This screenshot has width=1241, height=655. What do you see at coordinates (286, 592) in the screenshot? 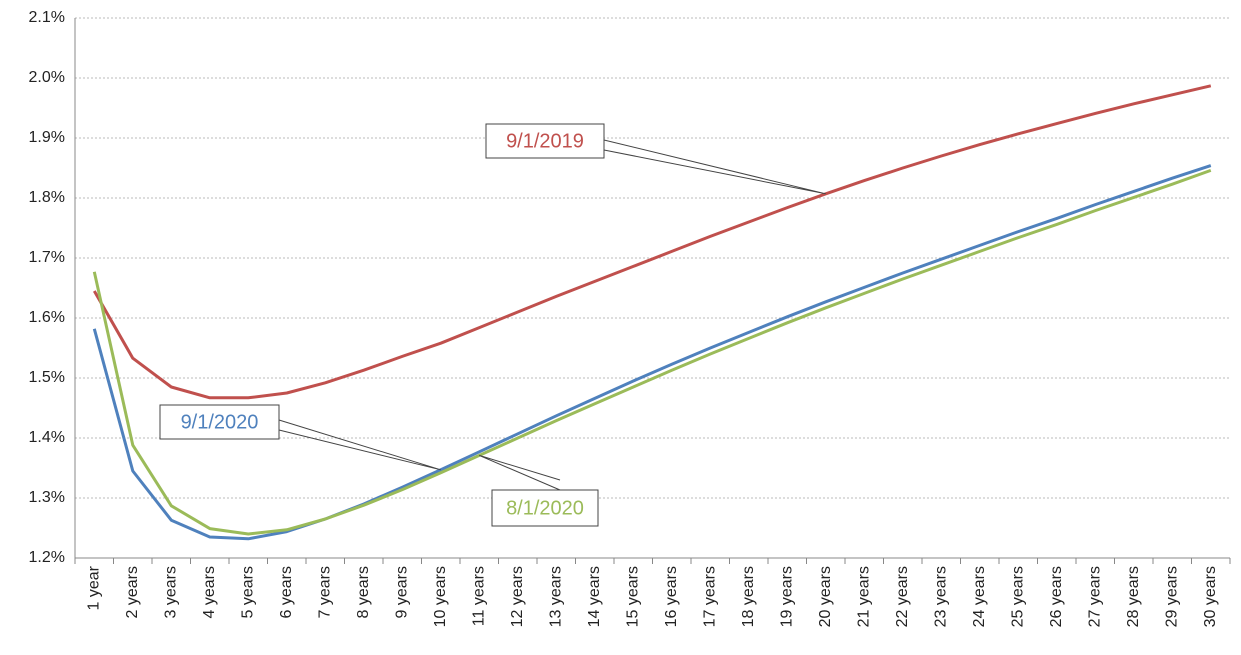
I see `x-tick-label: 6 years` at bounding box center [286, 592].